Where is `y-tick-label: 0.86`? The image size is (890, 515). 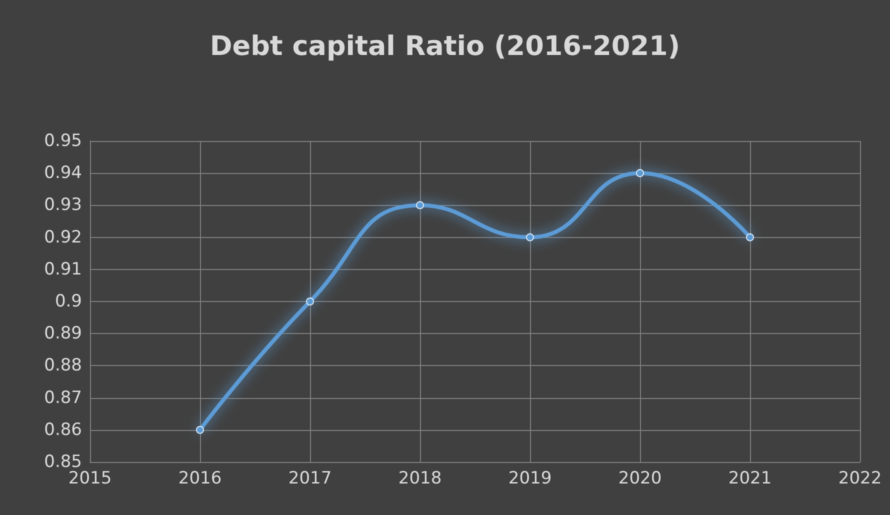 y-tick-label: 0.86 is located at coordinates (63, 430).